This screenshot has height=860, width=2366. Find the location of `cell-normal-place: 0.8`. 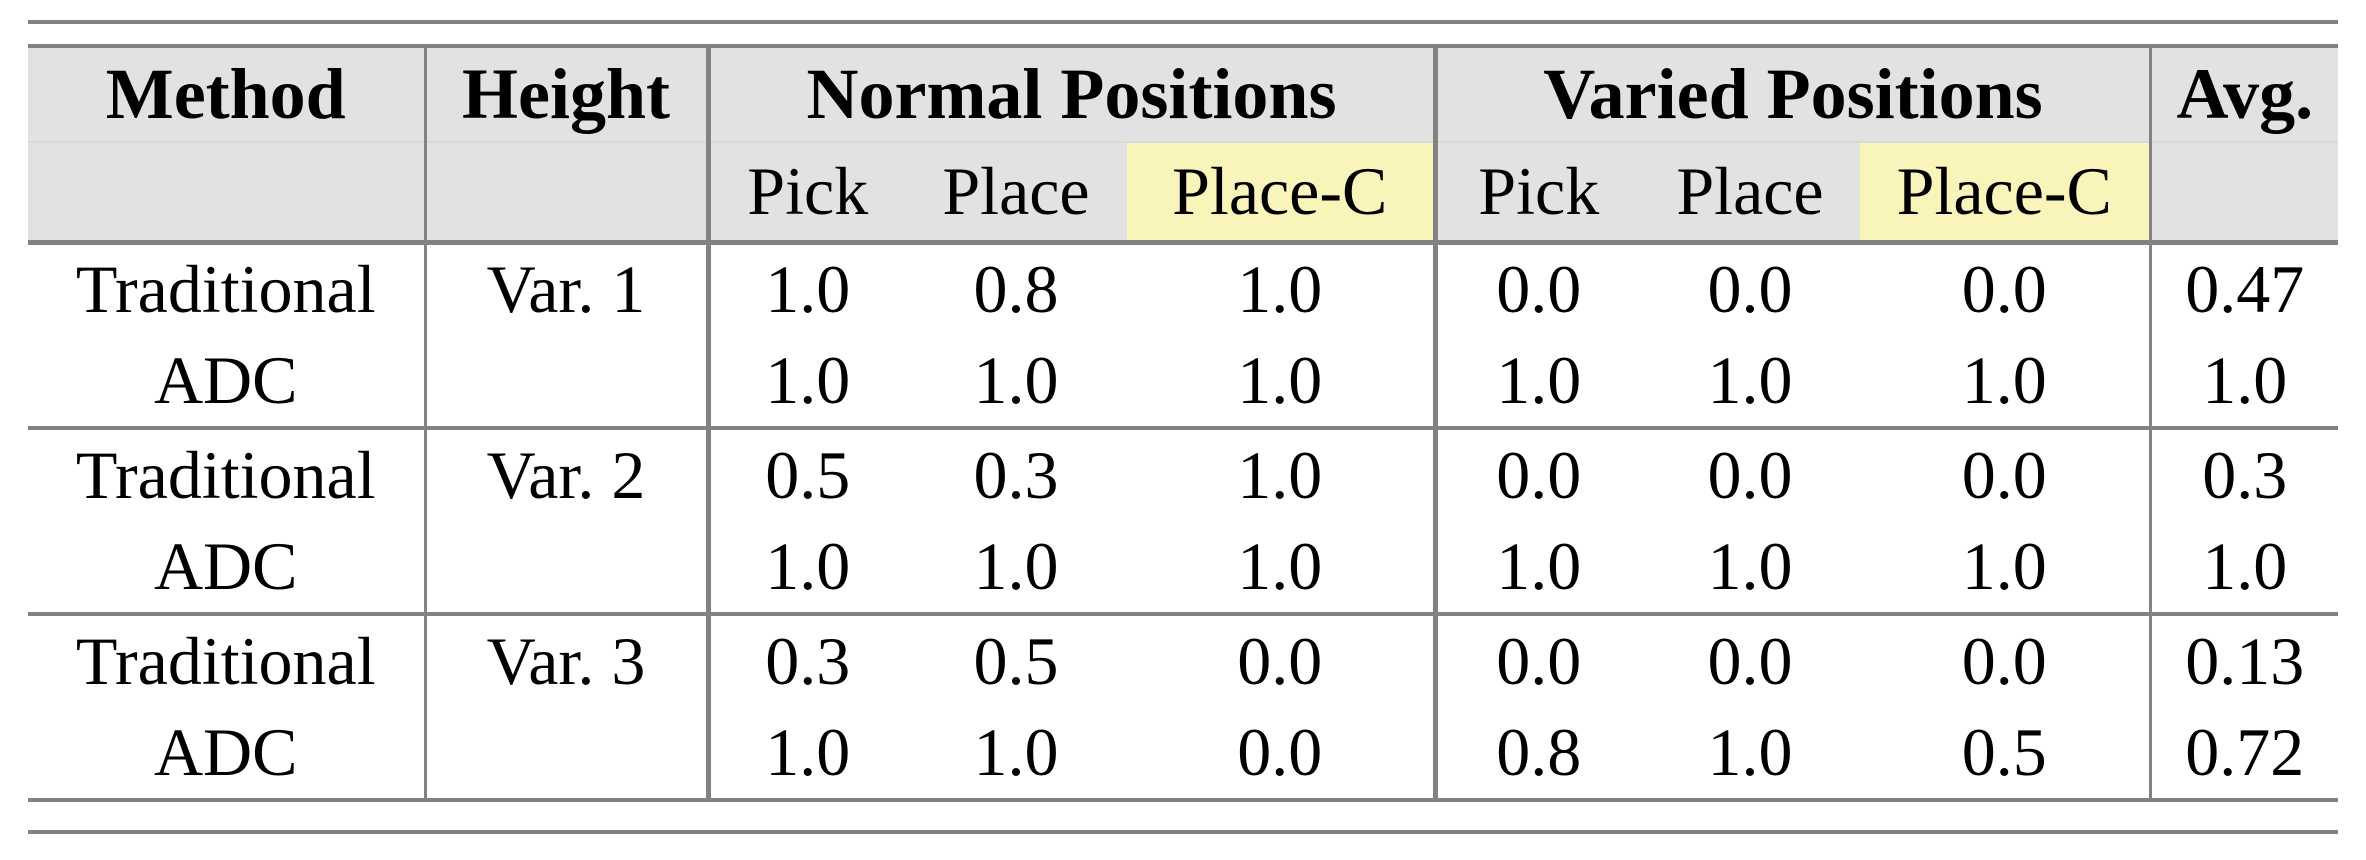

cell-normal-place: 0.8 is located at coordinates (1016, 289).